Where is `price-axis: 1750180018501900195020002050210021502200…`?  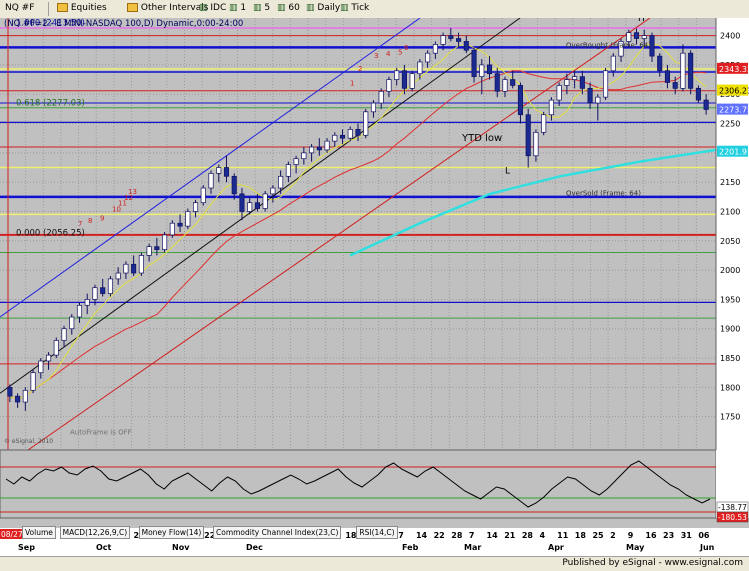
price-axis: 1750180018501900195020002050210021502200… is located at coordinates (732, 268).